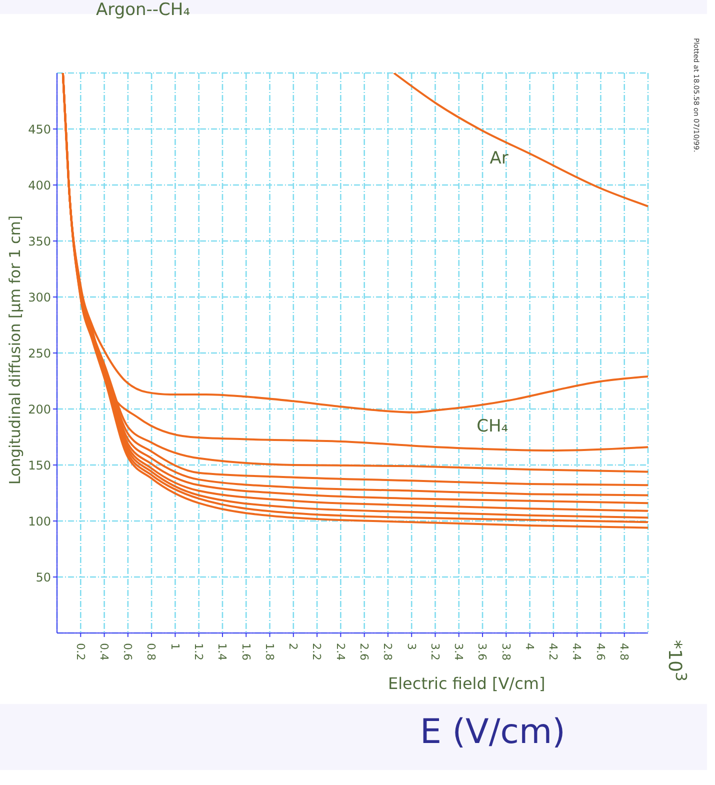 The image size is (715, 785). I want to click on x-tick-label: 3, so click(411, 646).